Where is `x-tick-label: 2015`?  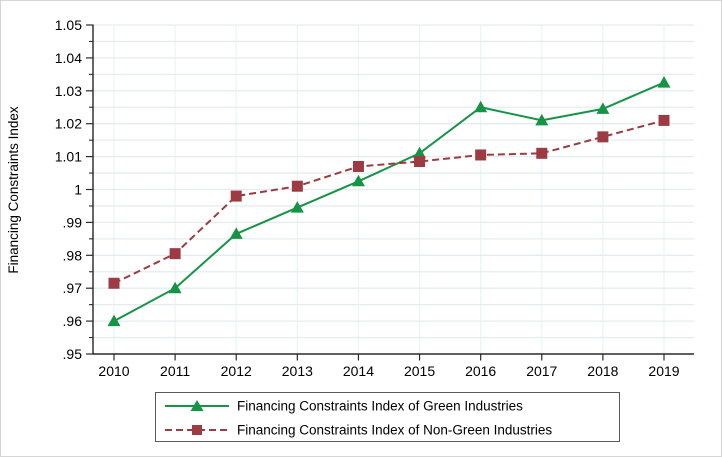
x-tick-label: 2015 is located at coordinates (419, 371).